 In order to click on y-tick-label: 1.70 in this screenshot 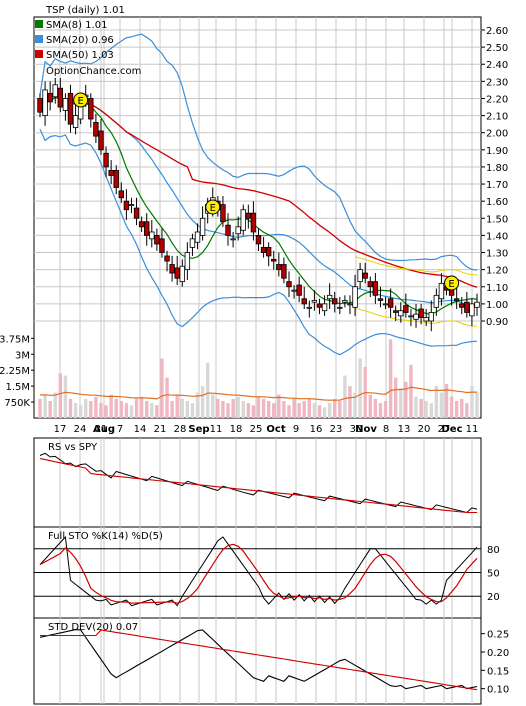, I will do `click(497, 185)`.